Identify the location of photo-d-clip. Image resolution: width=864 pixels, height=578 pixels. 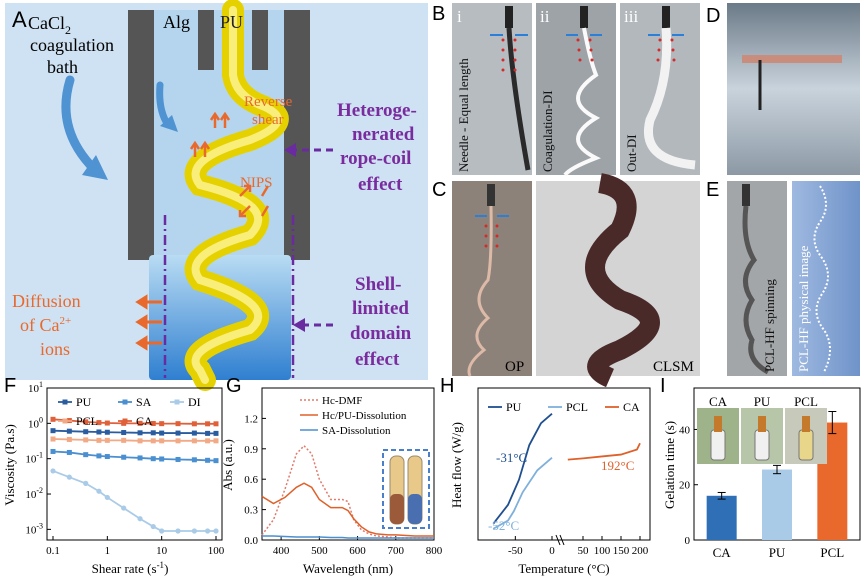
(792, 59).